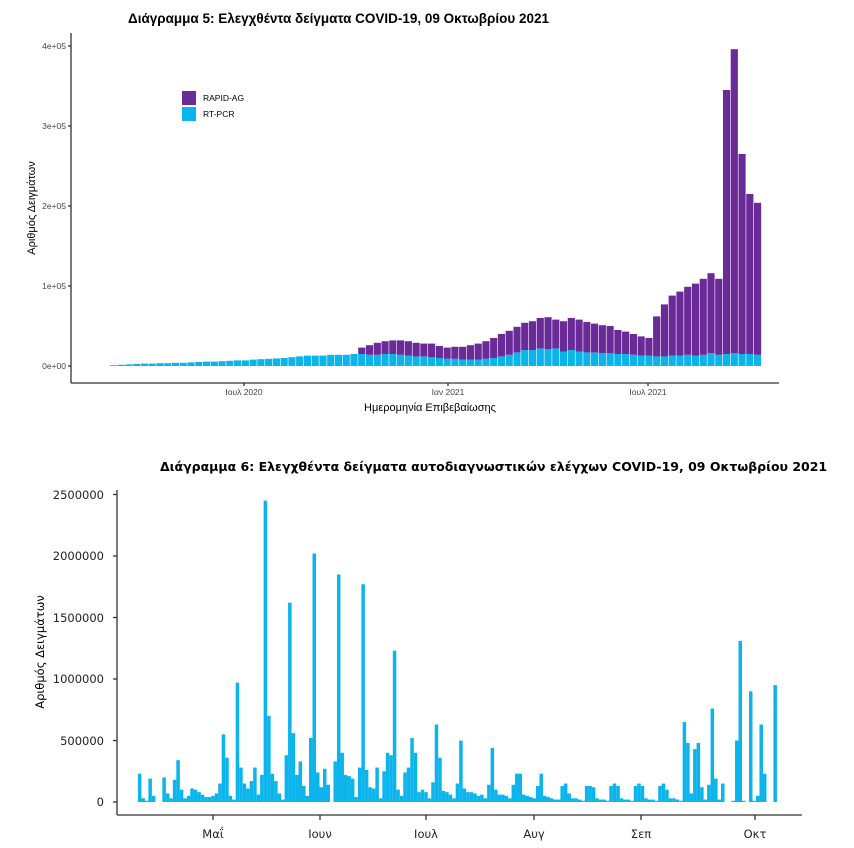 Image resolution: width=854 pixels, height=848 pixels. What do you see at coordinates (54, 206) in the screenshot?
I see `y-tick-label: 2e+05` at bounding box center [54, 206].